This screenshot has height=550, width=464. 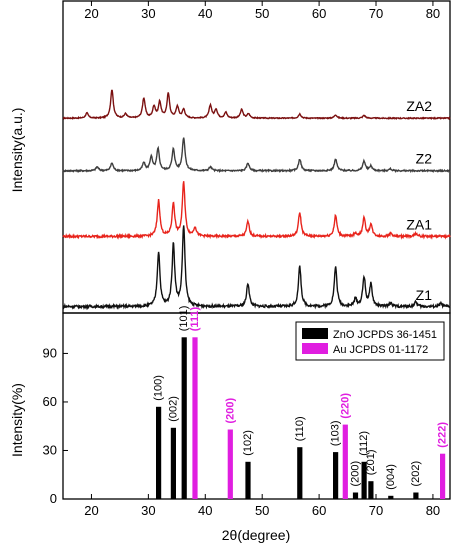 I want to click on trace-label-z2: Z2, so click(x=424, y=159).